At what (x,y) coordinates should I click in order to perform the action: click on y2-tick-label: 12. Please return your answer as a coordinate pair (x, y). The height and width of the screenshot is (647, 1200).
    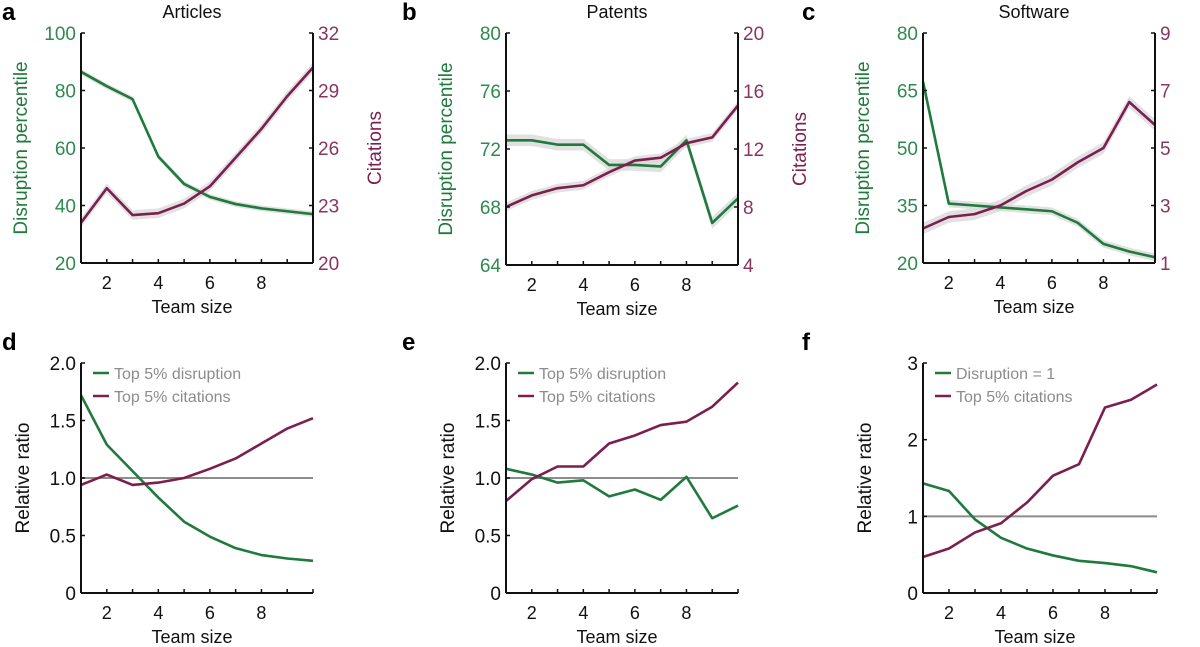
    Looking at the image, I should click on (753, 150).